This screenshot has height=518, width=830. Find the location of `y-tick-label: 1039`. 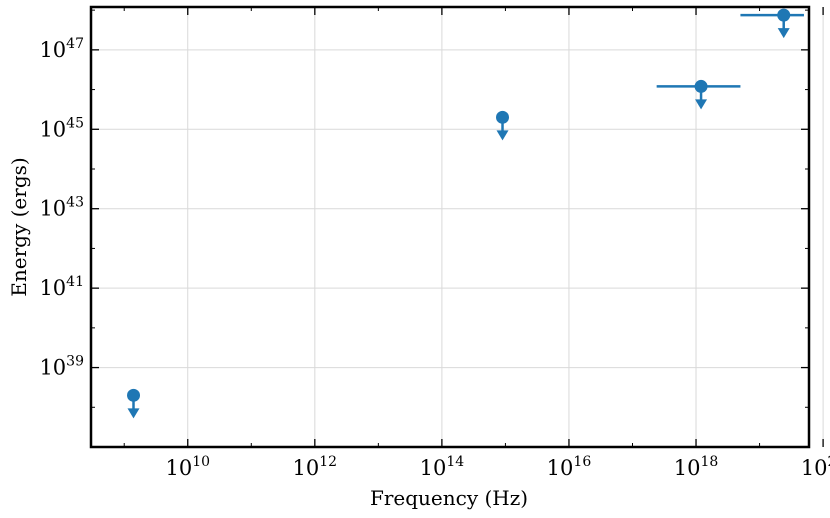

y-tick-label: 1039 is located at coordinates (61, 367).